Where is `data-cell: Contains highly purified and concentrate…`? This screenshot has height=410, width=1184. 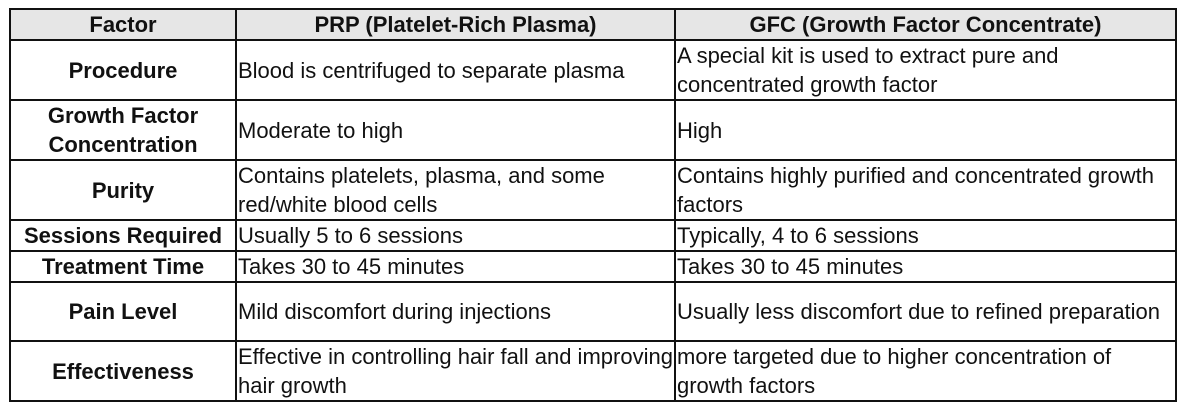
data-cell: Contains highly purified and concentrate… is located at coordinates (925, 190).